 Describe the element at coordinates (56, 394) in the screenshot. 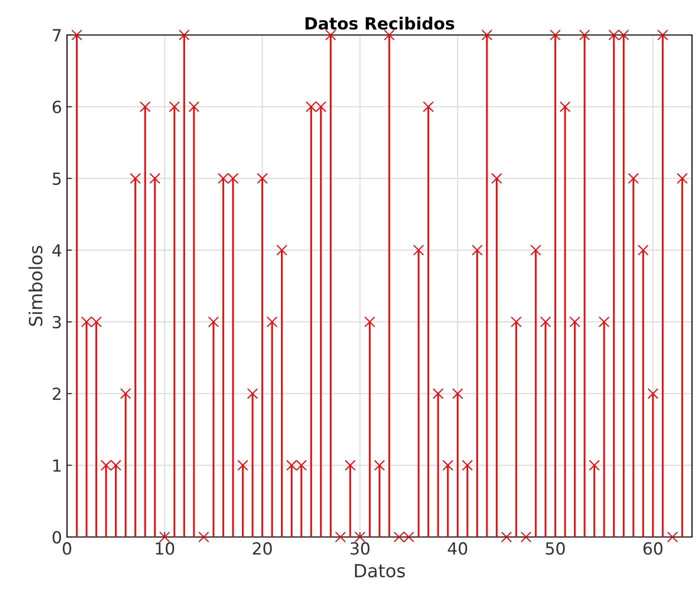

I see `y-tick-label: 2` at that location.